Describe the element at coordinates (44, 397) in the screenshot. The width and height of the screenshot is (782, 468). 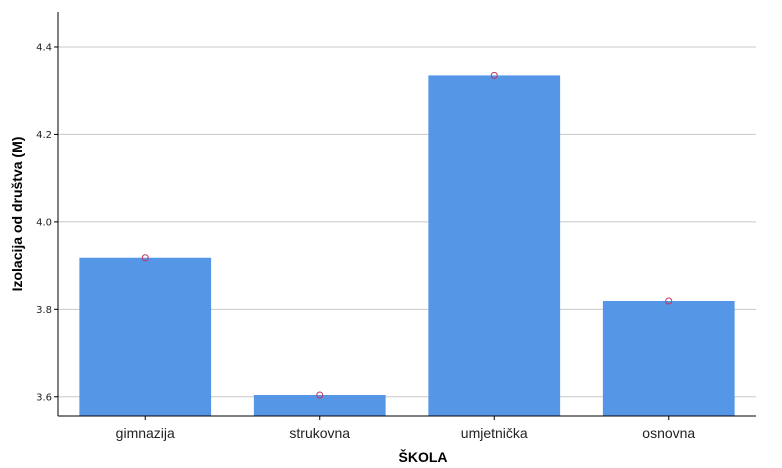
I see `y-tick-label: 3.6` at that location.